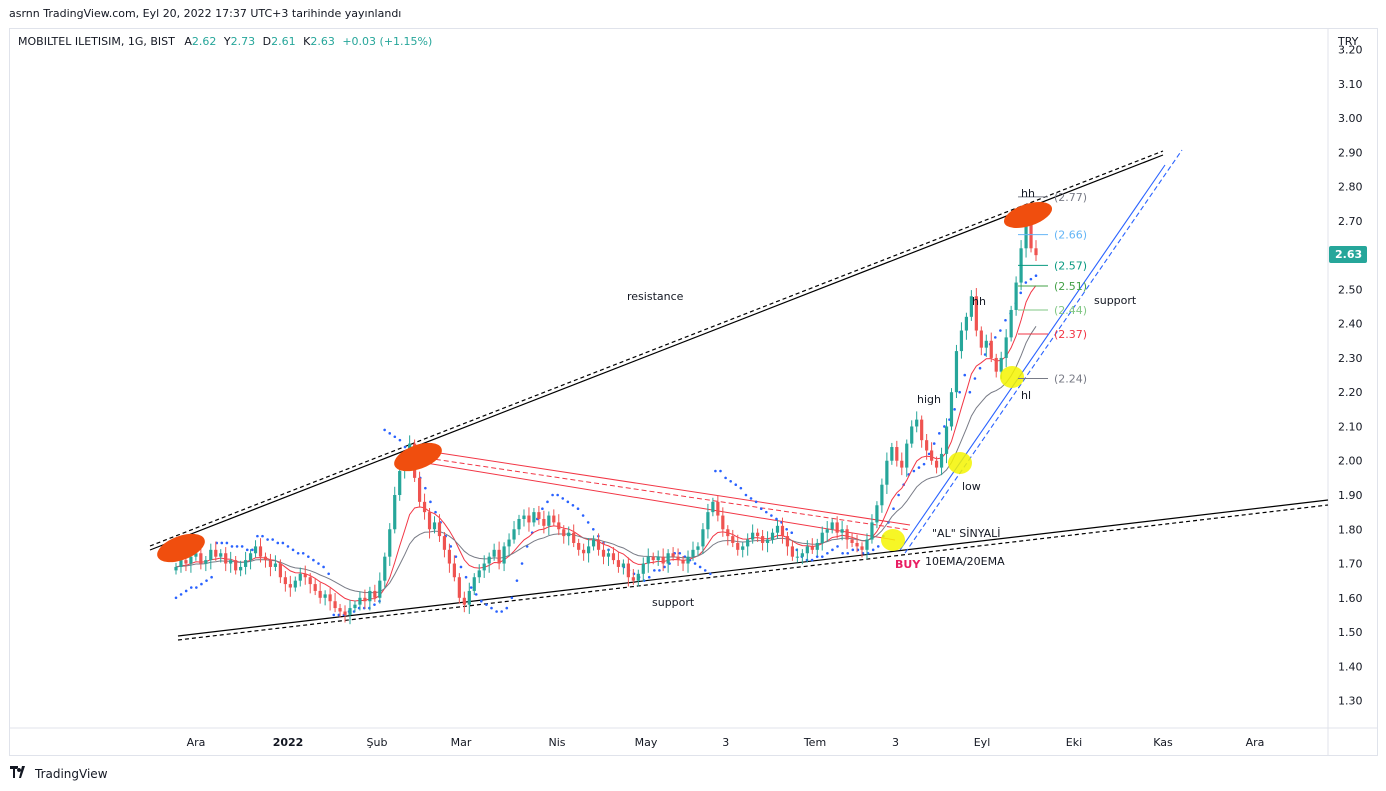  What do you see at coordinates (966, 533) in the screenshot?
I see `annotation-al-sinyali: "AL" SİNYALİ` at bounding box center [966, 533].